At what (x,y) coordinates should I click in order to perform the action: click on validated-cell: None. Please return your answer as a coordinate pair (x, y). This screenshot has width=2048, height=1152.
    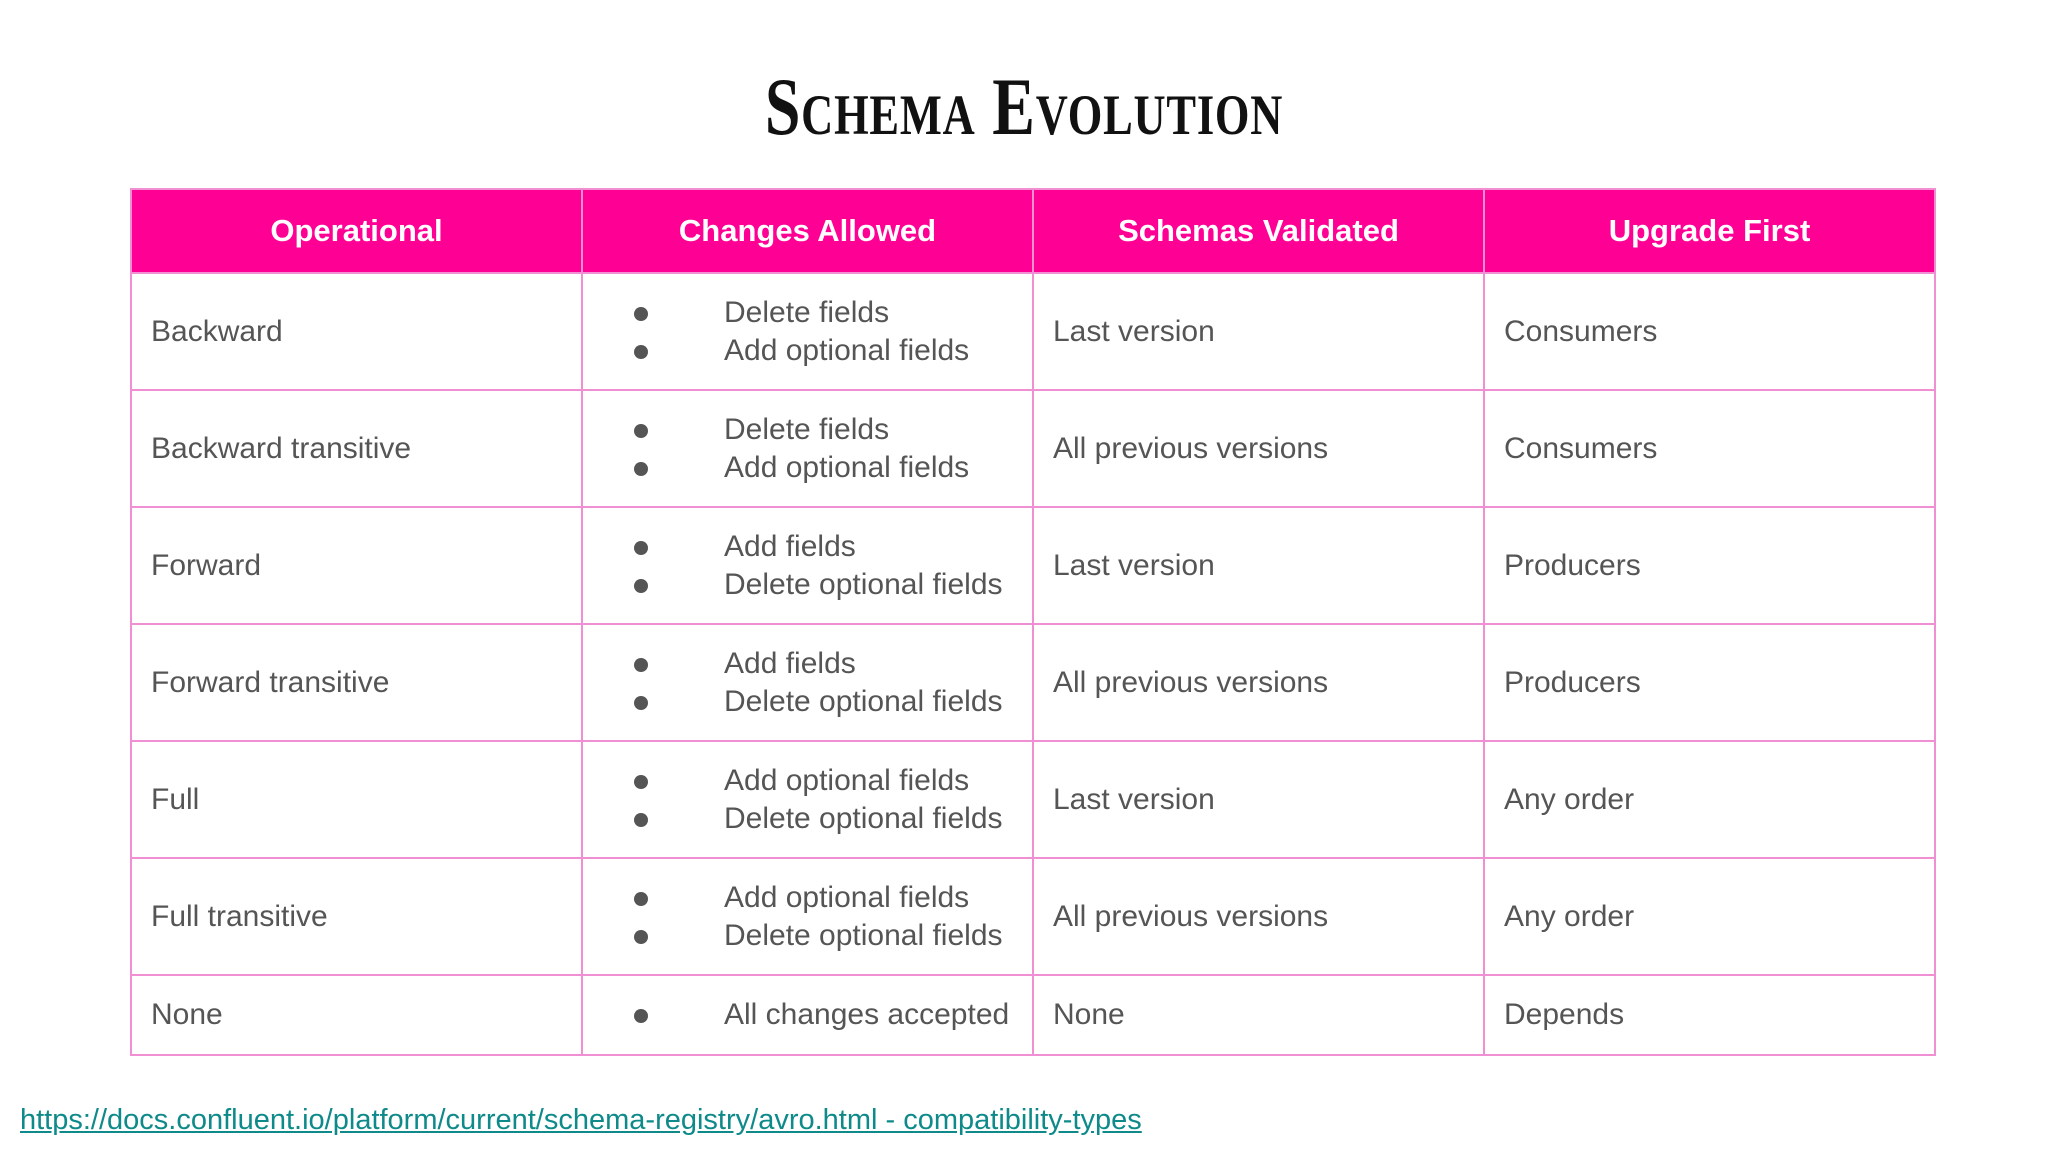
    Looking at the image, I should click on (1258, 1015).